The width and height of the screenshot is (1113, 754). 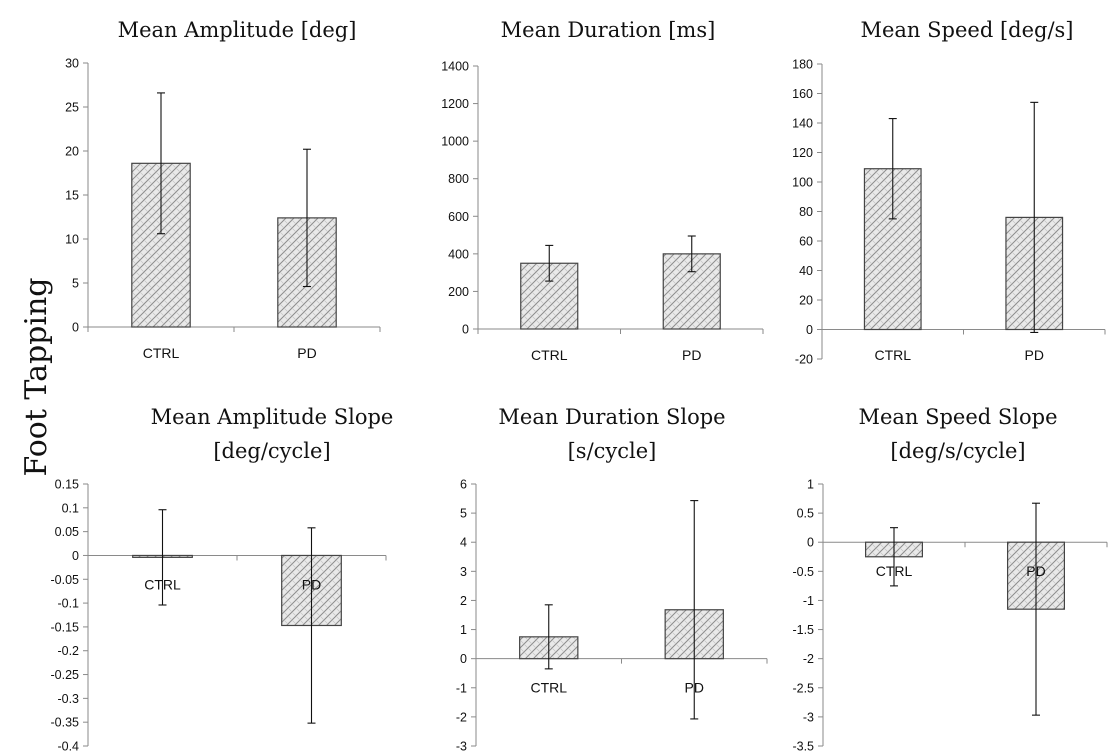 What do you see at coordinates (806, 212) in the screenshot?
I see `y-tick-label: 80` at bounding box center [806, 212].